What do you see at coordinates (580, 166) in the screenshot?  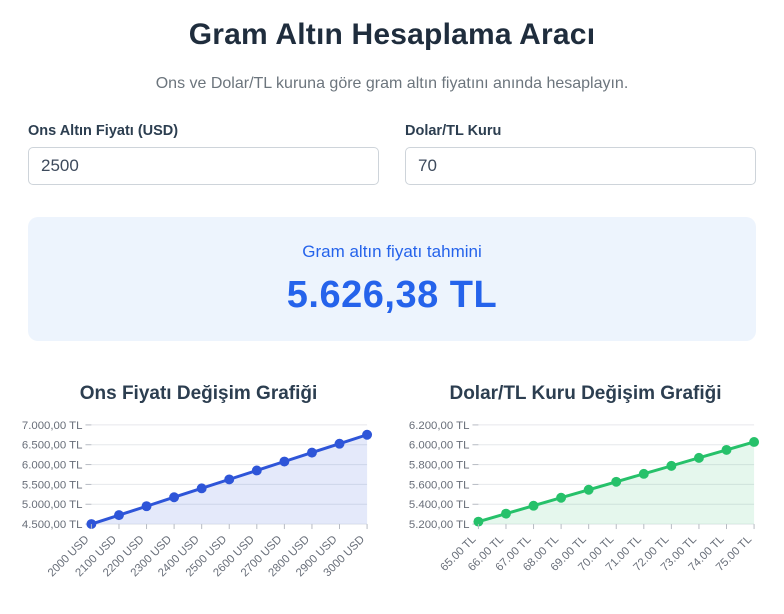 I see `usd-try-input` at bounding box center [580, 166].